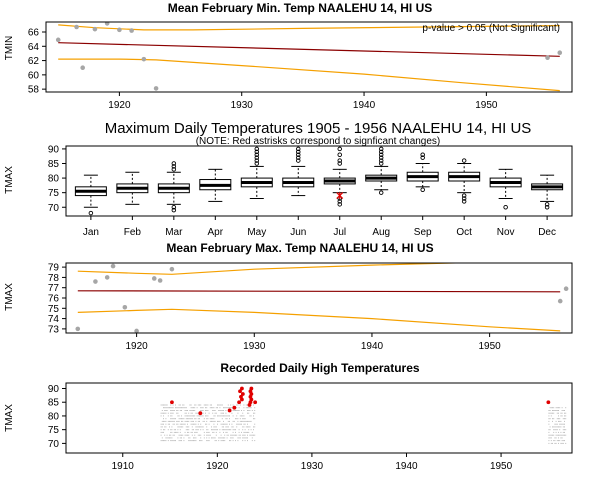 The height and width of the screenshot is (480, 600). I want to click on panel4-ytick-label: 90, so click(54, 389).